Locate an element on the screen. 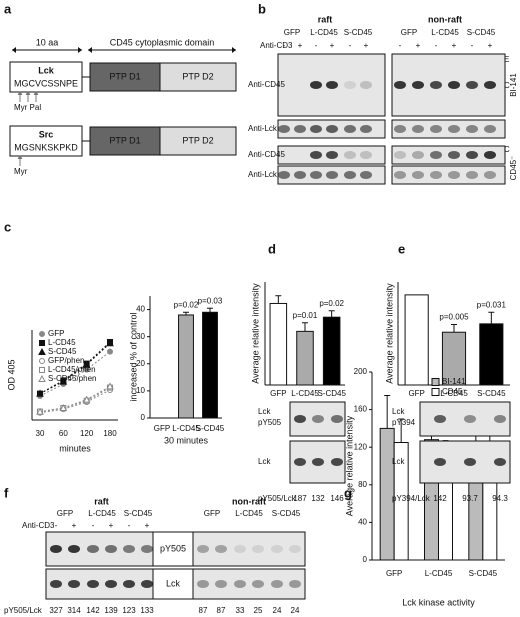 Image resolution: width=520 pixels, height=617 pixels. band-mark: E is located at coordinates (506, 59).